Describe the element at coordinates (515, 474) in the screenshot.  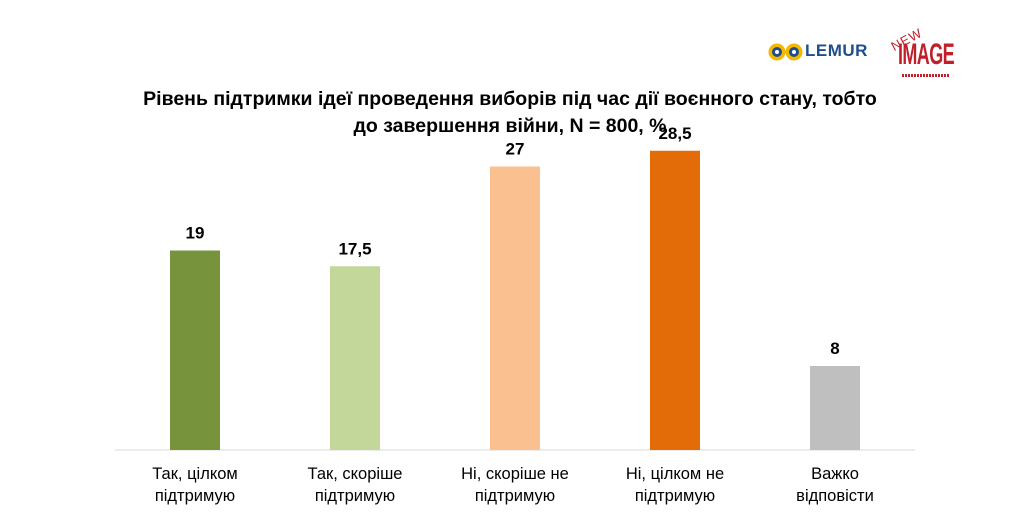
I see `category-label-3-line-1: Ні, скоріше не` at that location.